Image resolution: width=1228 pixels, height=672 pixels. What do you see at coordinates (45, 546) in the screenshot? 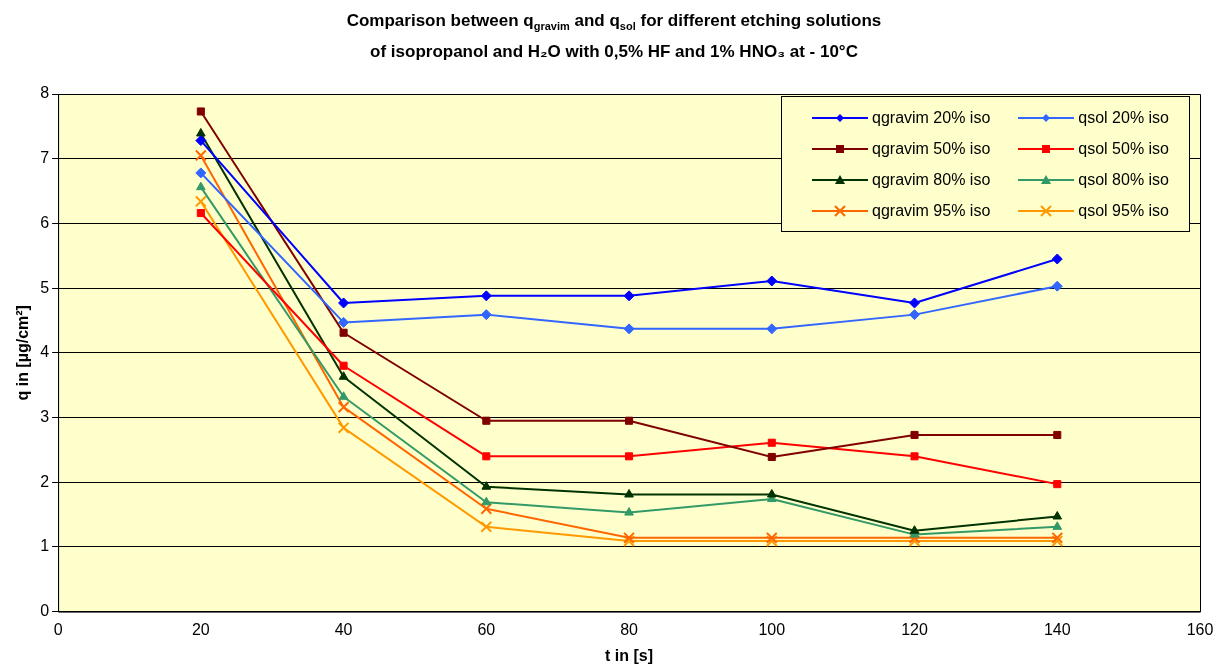
I see `y-tick-label: 1` at bounding box center [45, 546].